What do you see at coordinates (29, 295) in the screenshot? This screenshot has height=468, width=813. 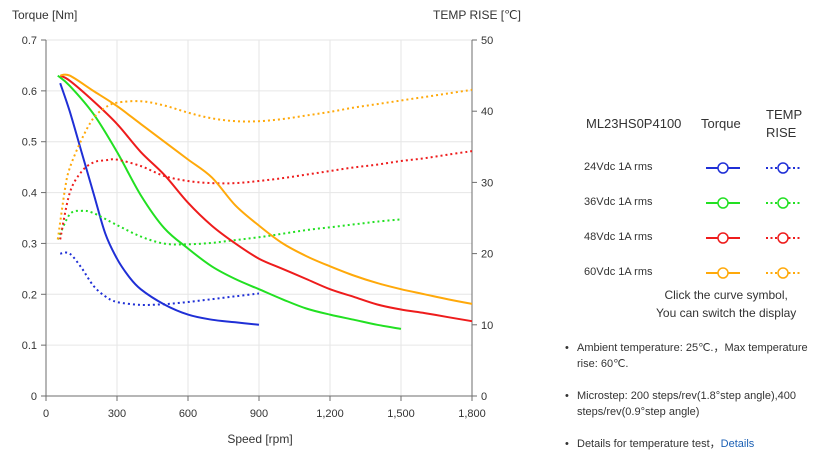 I see `y-left-tick-label: 0.2` at bounding box center [29, 295].